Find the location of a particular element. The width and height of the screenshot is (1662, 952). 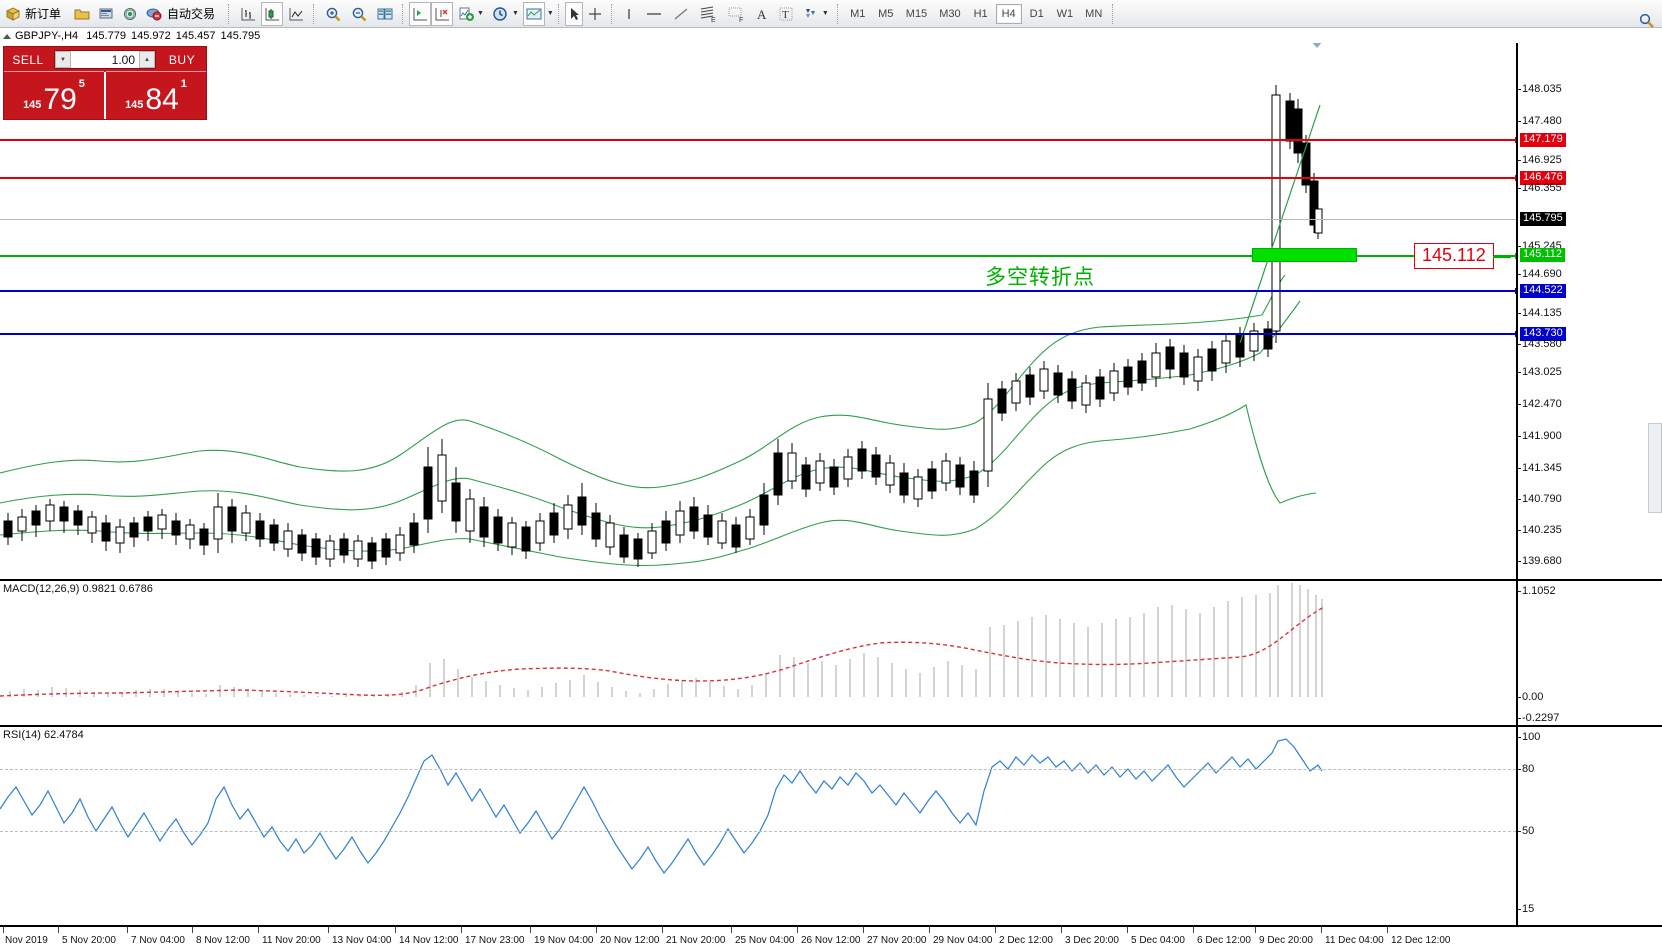

volume-input: 1.00 is located at coordinates (123, 59).